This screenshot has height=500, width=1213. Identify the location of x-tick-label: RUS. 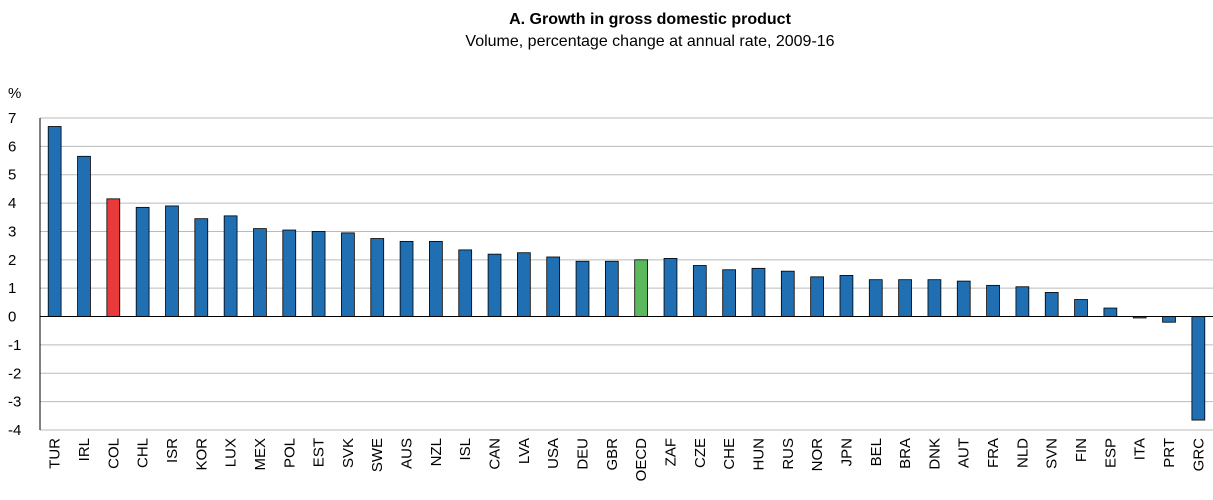
(788, 454).